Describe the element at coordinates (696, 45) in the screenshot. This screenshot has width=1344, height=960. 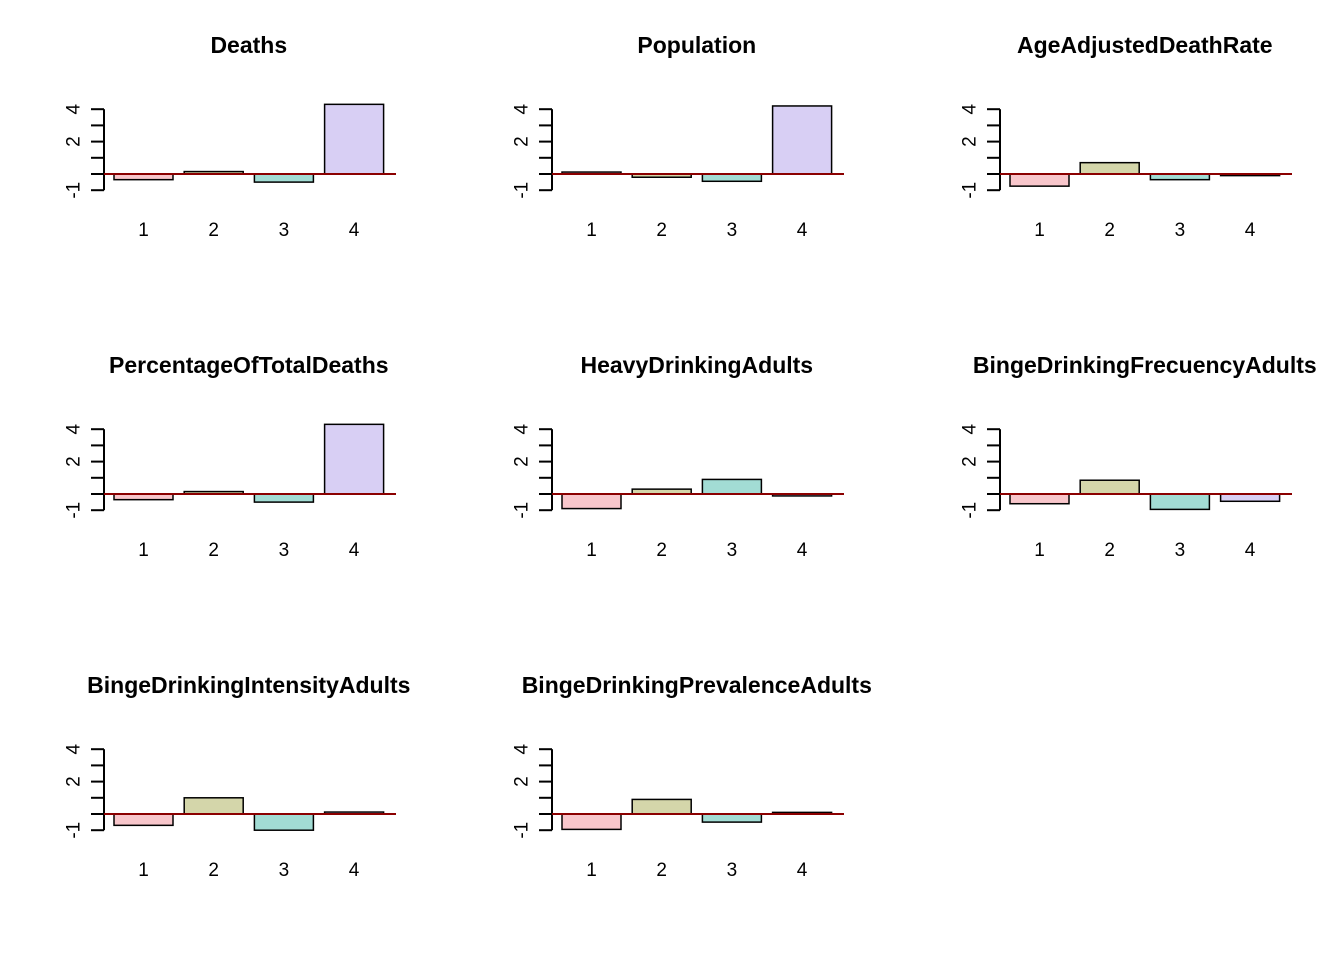
I see `panel-title: Population` at that location.